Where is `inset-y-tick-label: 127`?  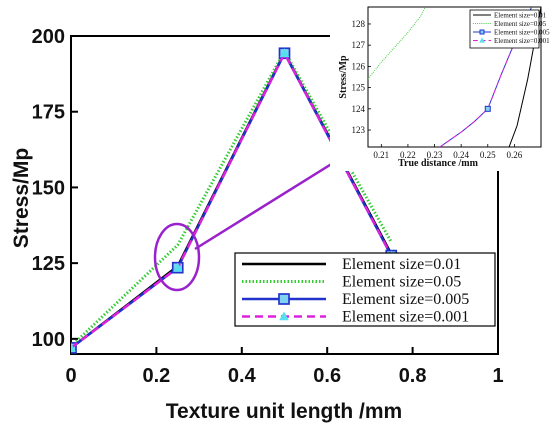 inset-y-tick-label: 127 is located at coordinates (359, 45).